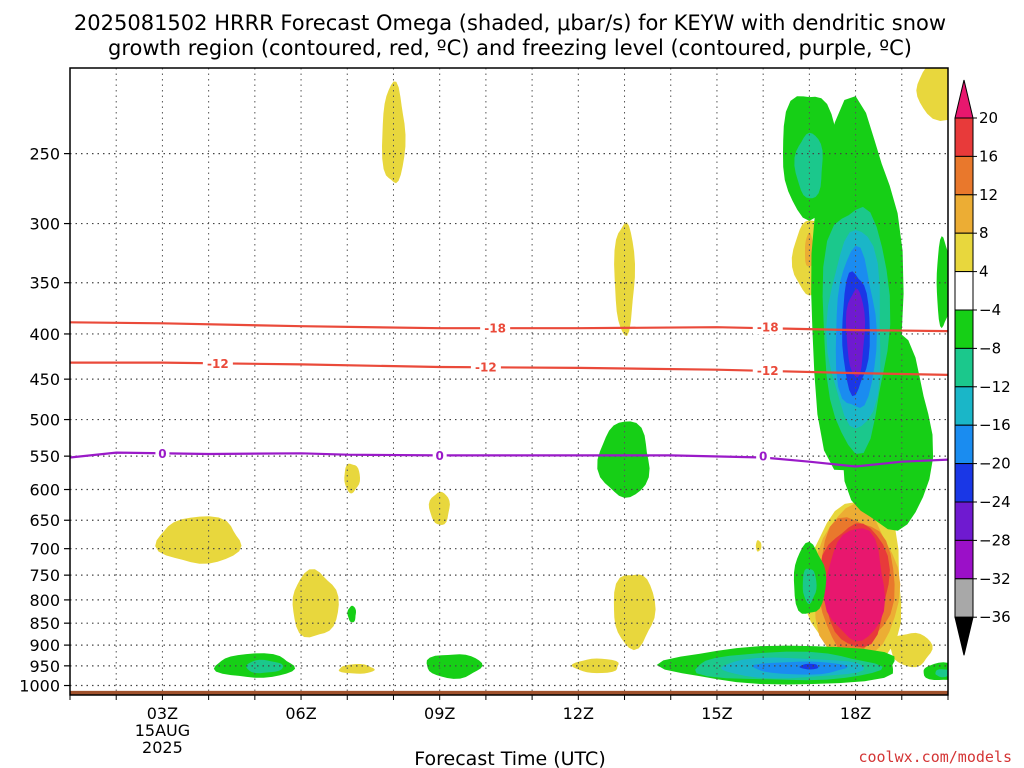 Image resolution: width=1024 pixels, height=768 pixels. I want to click on colorbar-label: −28, so click(995, 540).